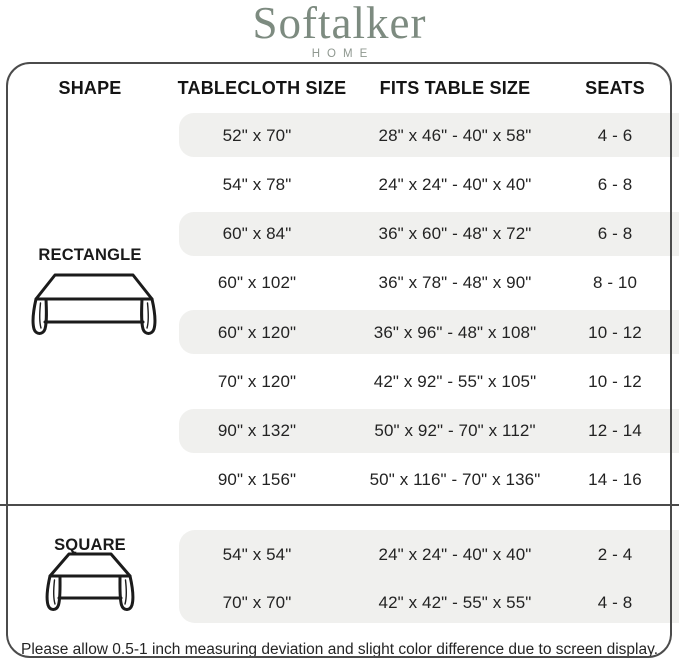 The width and height of the screenshot is (679, 669). What do you see at coordinates (455, 332) in the screenshot?
I see `fits-table-size-cell: 36" x 96" - 48" x 108"` at bounding box center [455, 332].